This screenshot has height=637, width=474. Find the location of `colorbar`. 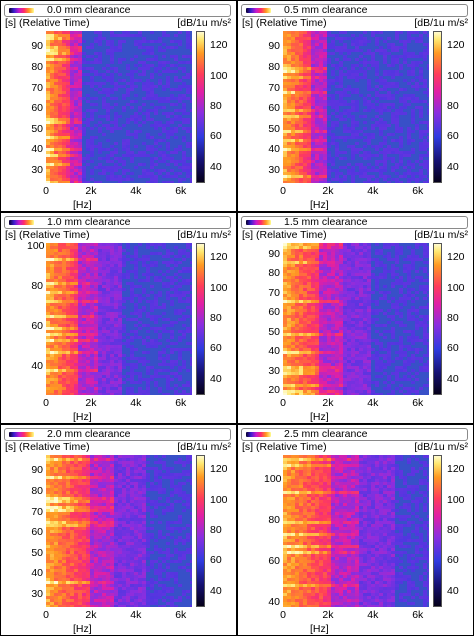

colorbar is located at coordinates (437, 107).